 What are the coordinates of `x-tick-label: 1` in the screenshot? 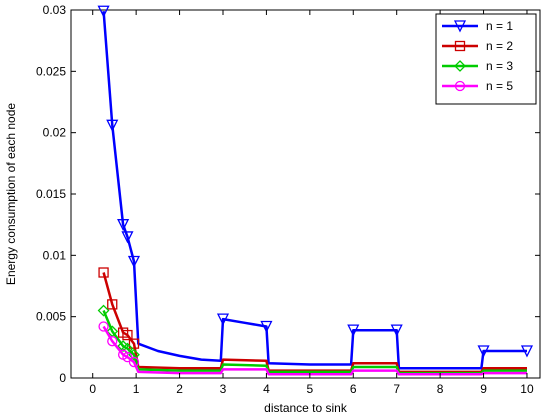 It's located at (136, 389).